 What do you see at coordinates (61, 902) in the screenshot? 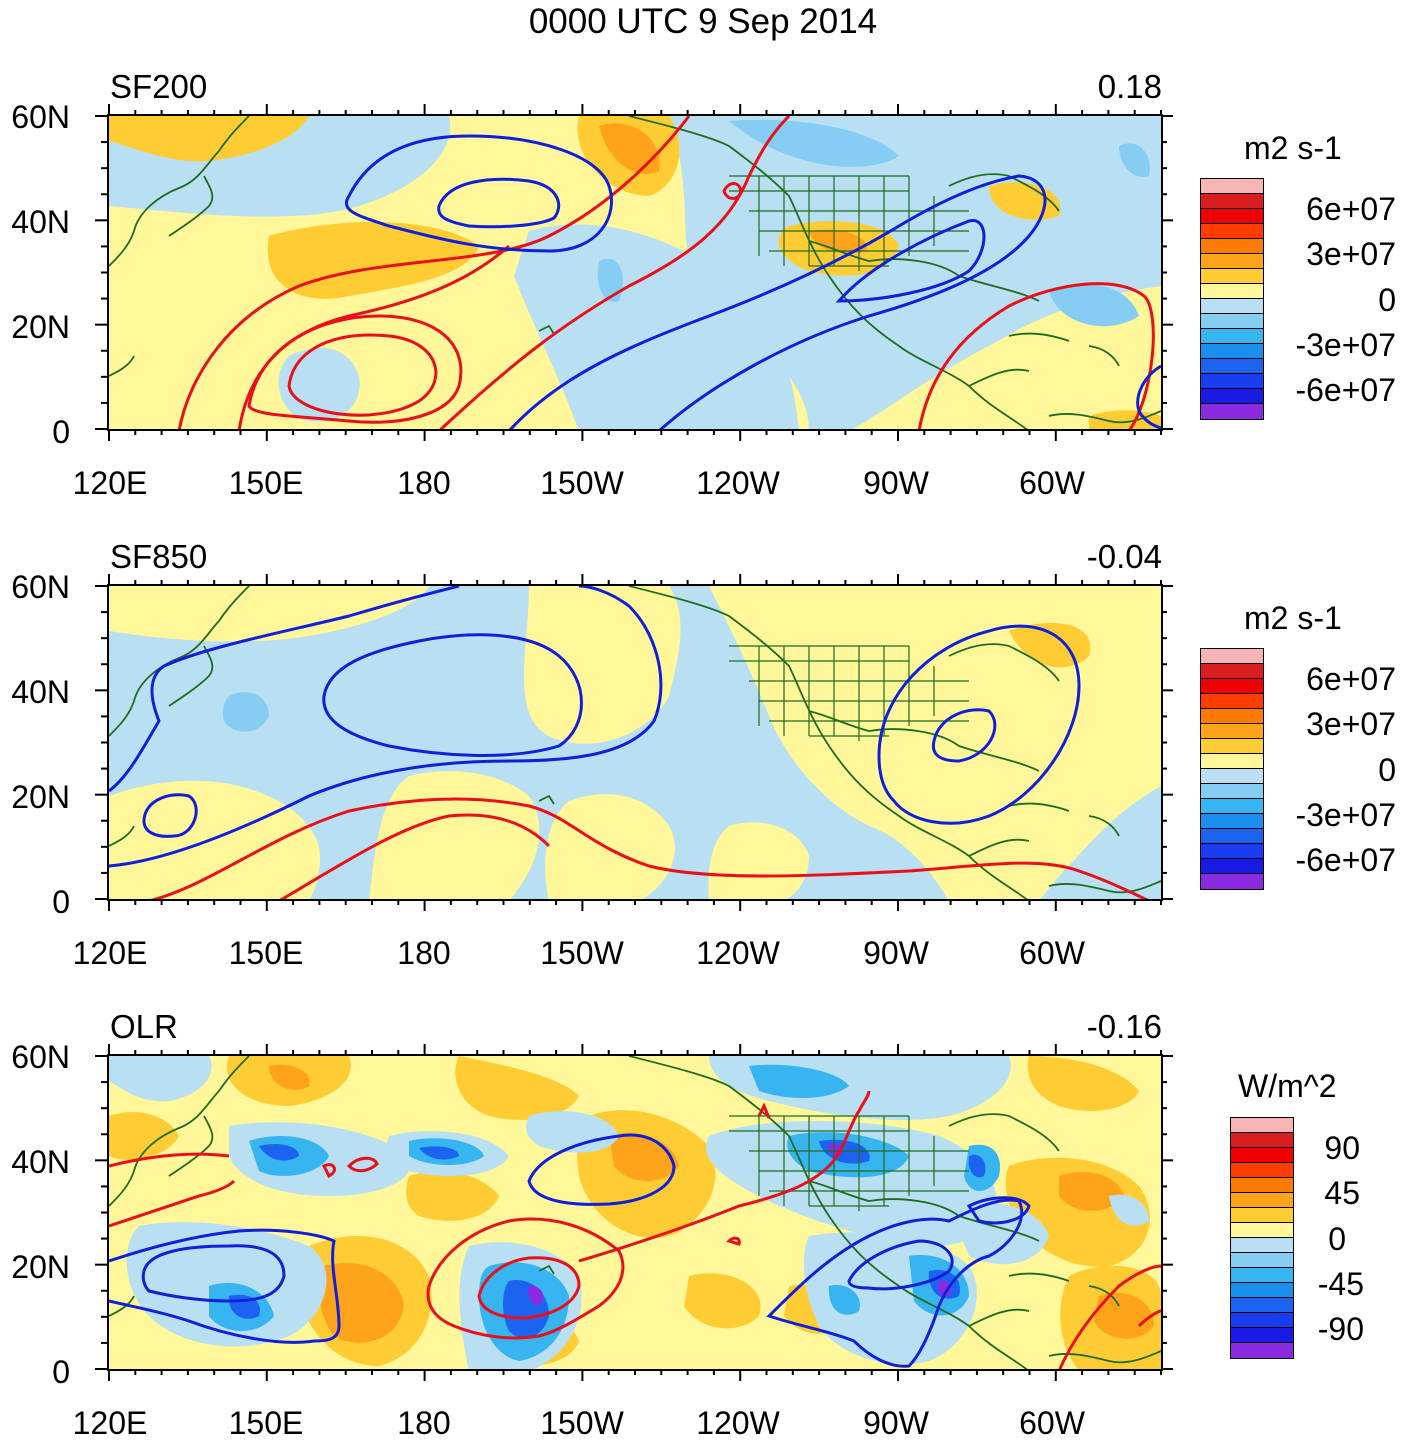
I see `y-tick-0: 0` at bounding box center [61, 902].